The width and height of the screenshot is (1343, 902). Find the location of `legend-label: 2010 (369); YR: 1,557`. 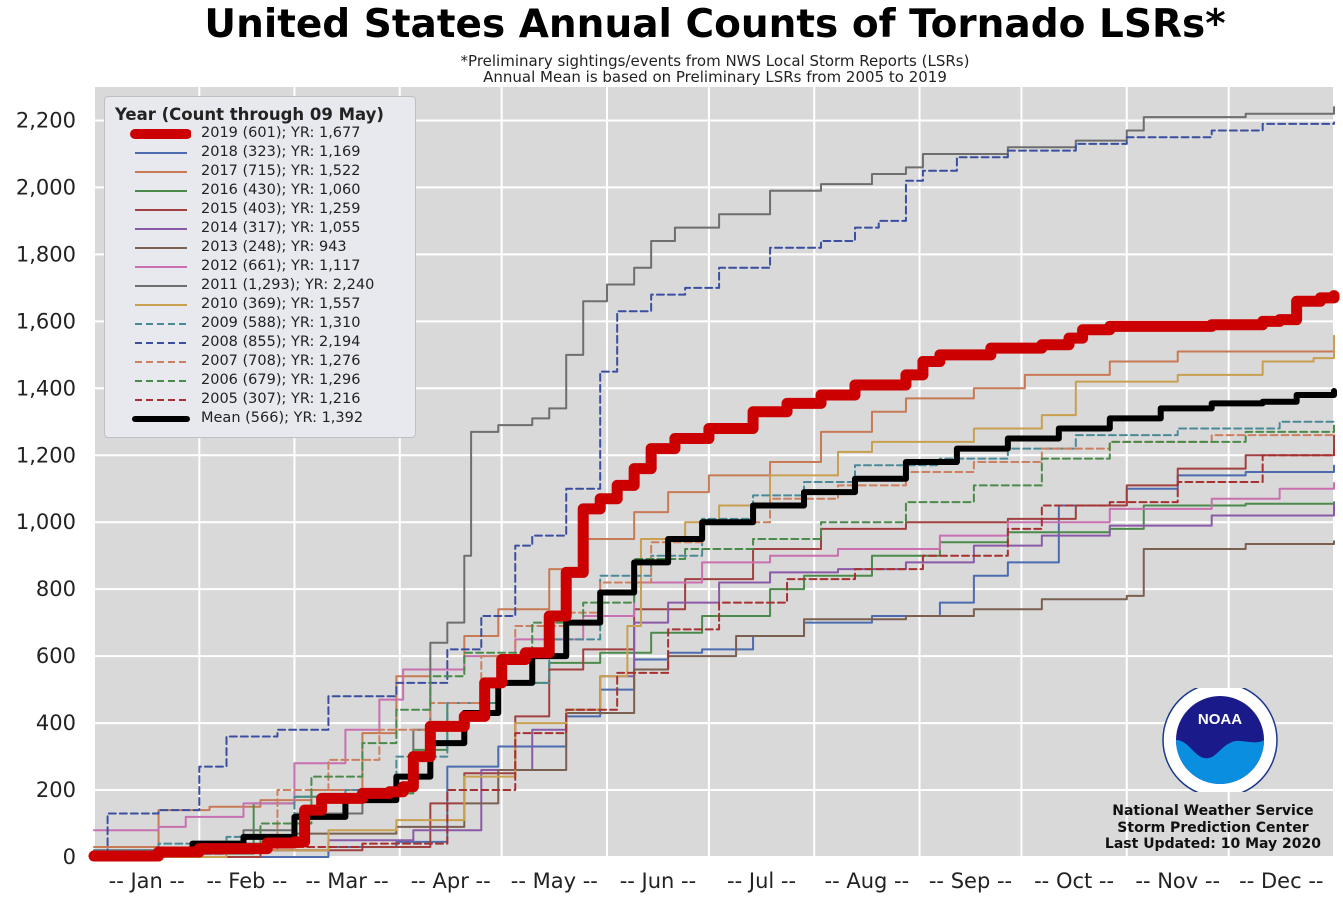

legend-label: 2010 (369); YR: 1,557 is located at coordinates (281, 304).